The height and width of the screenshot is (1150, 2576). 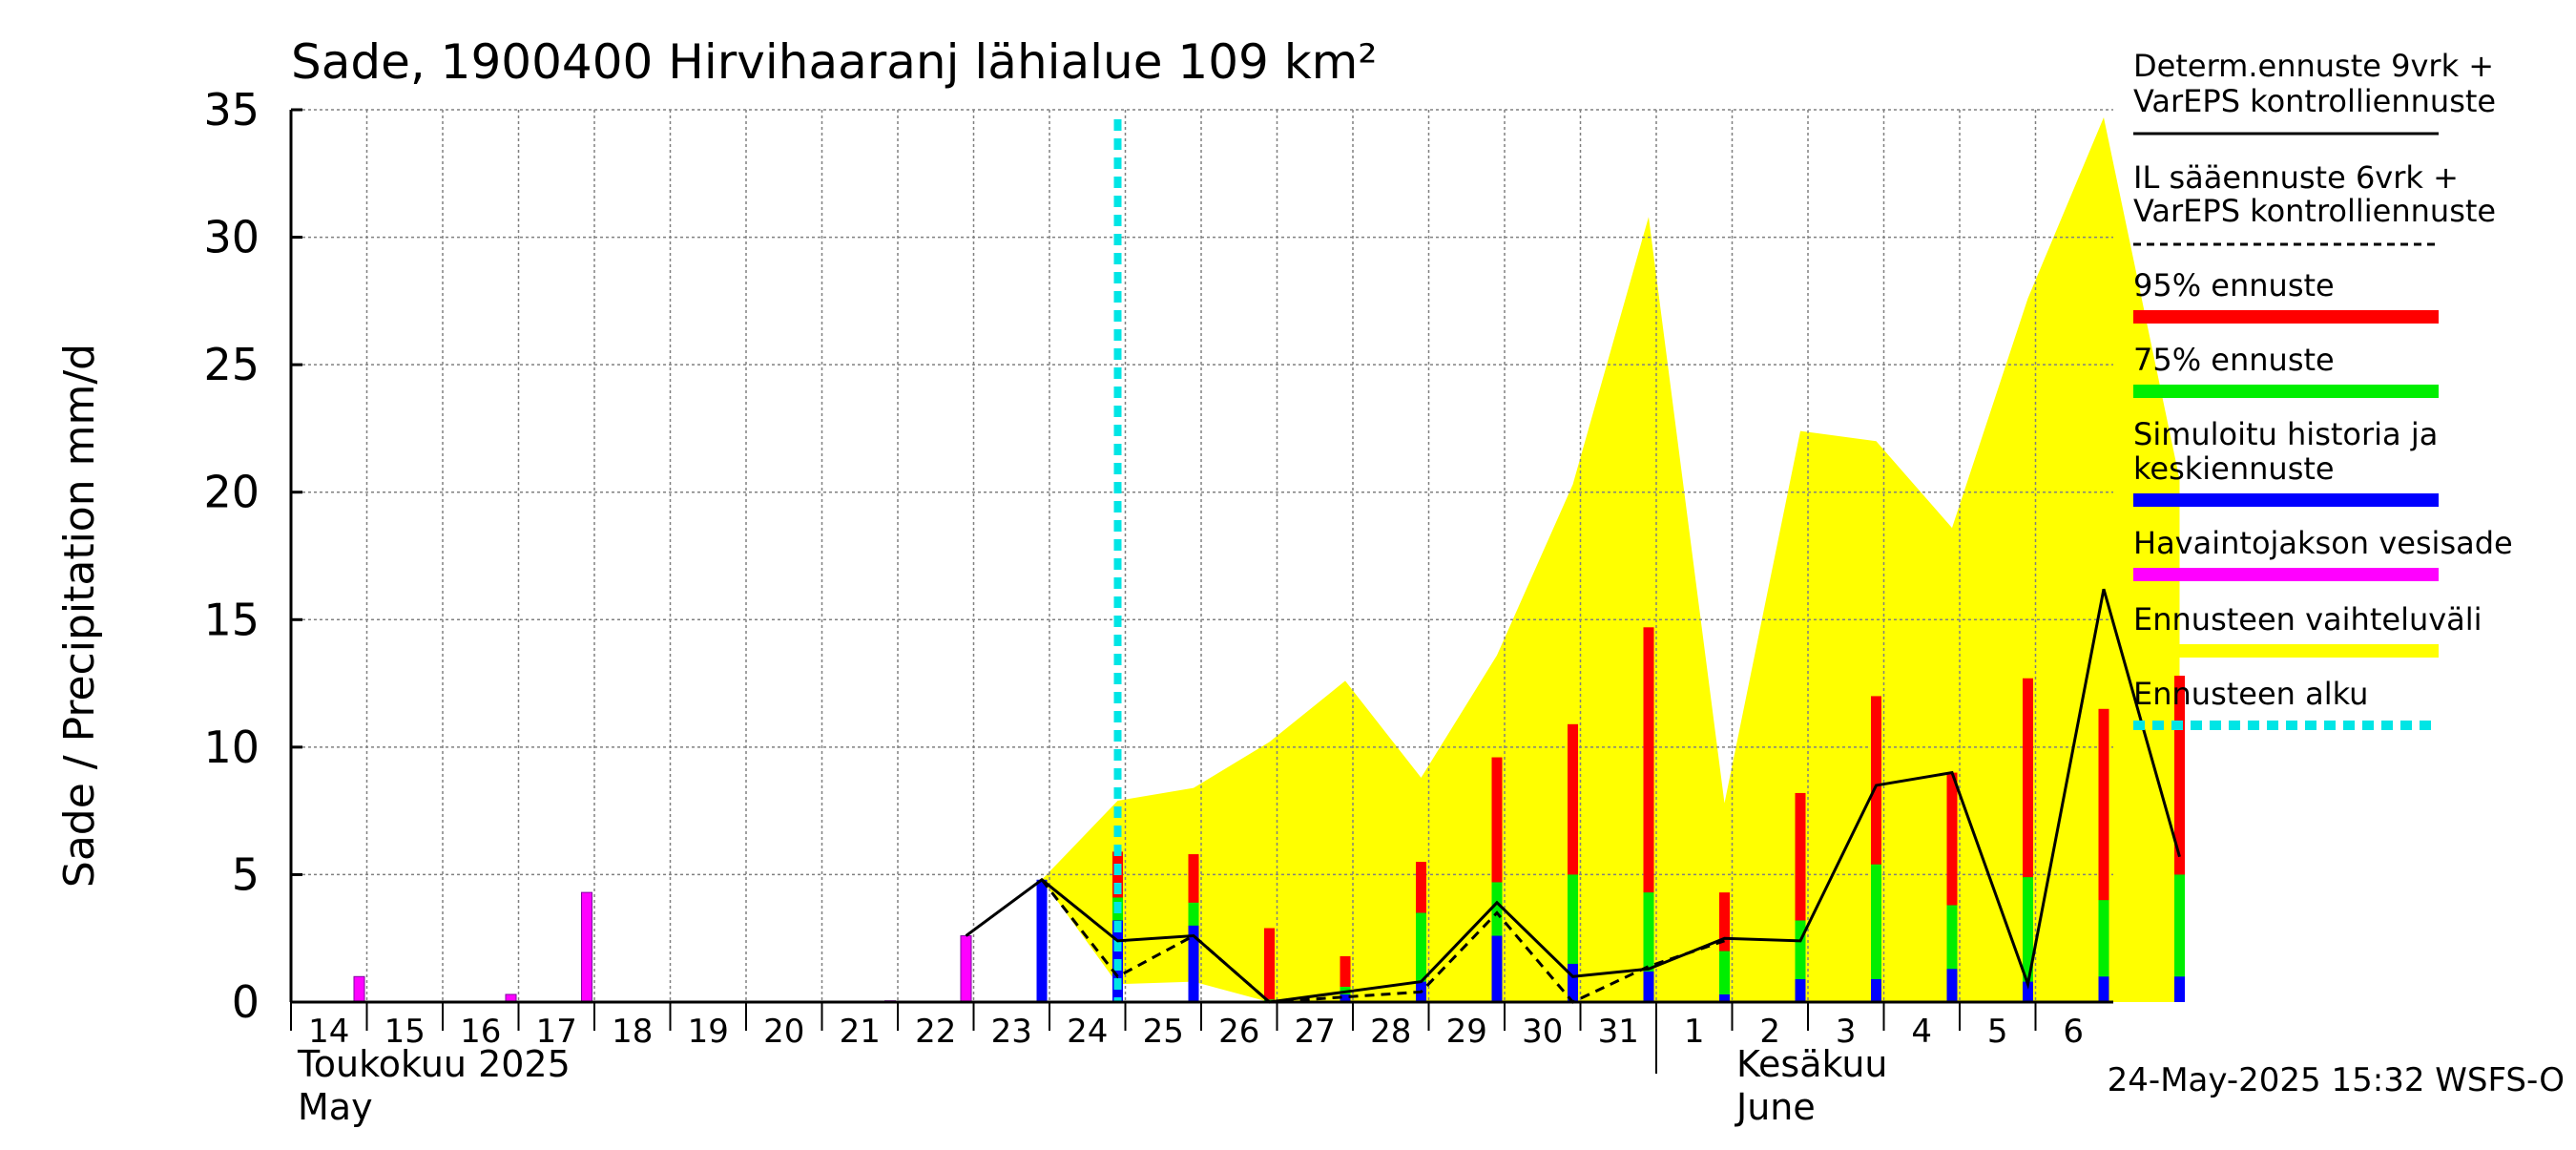 I want to click on x-tick-label: 14, so click(x=328, y=1032).